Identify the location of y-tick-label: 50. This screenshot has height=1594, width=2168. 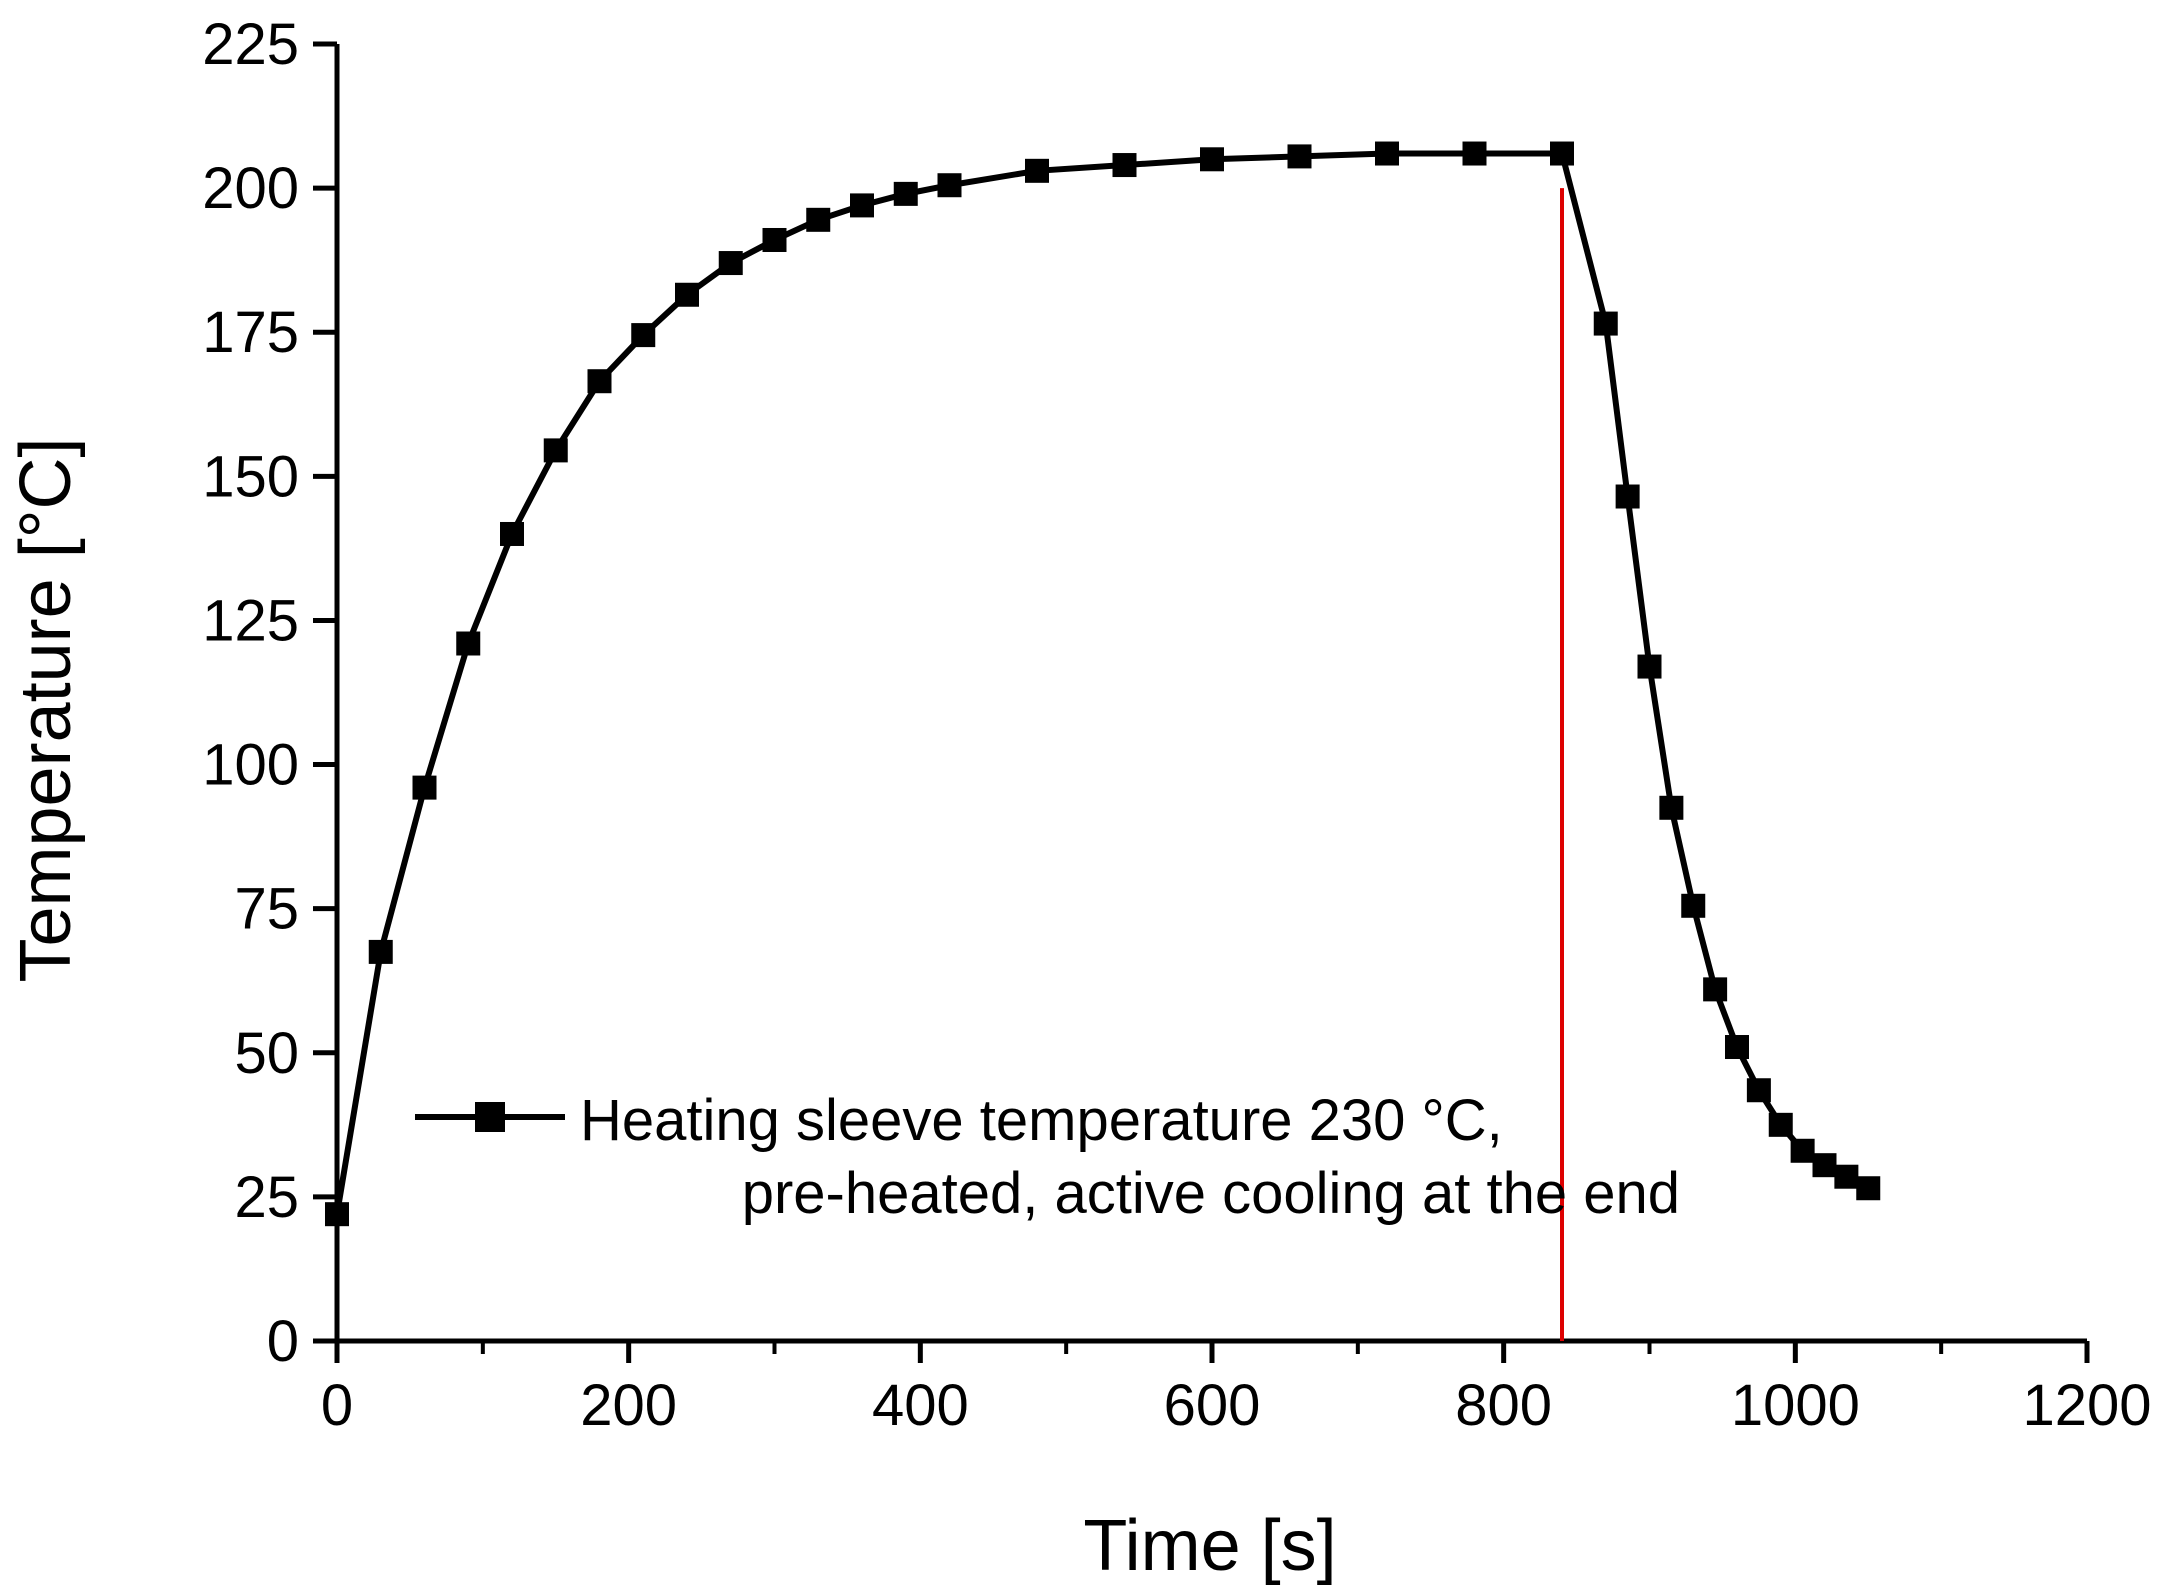
(266, 1053).